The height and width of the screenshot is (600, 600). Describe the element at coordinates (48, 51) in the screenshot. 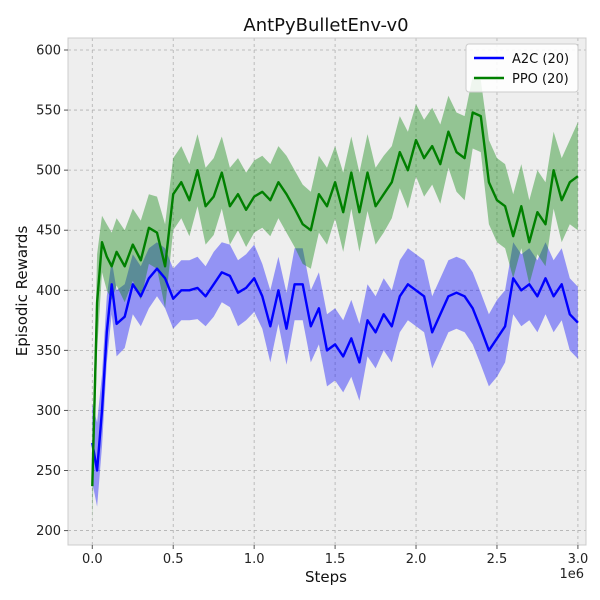

I see `y-tick-label: 600` at that location.